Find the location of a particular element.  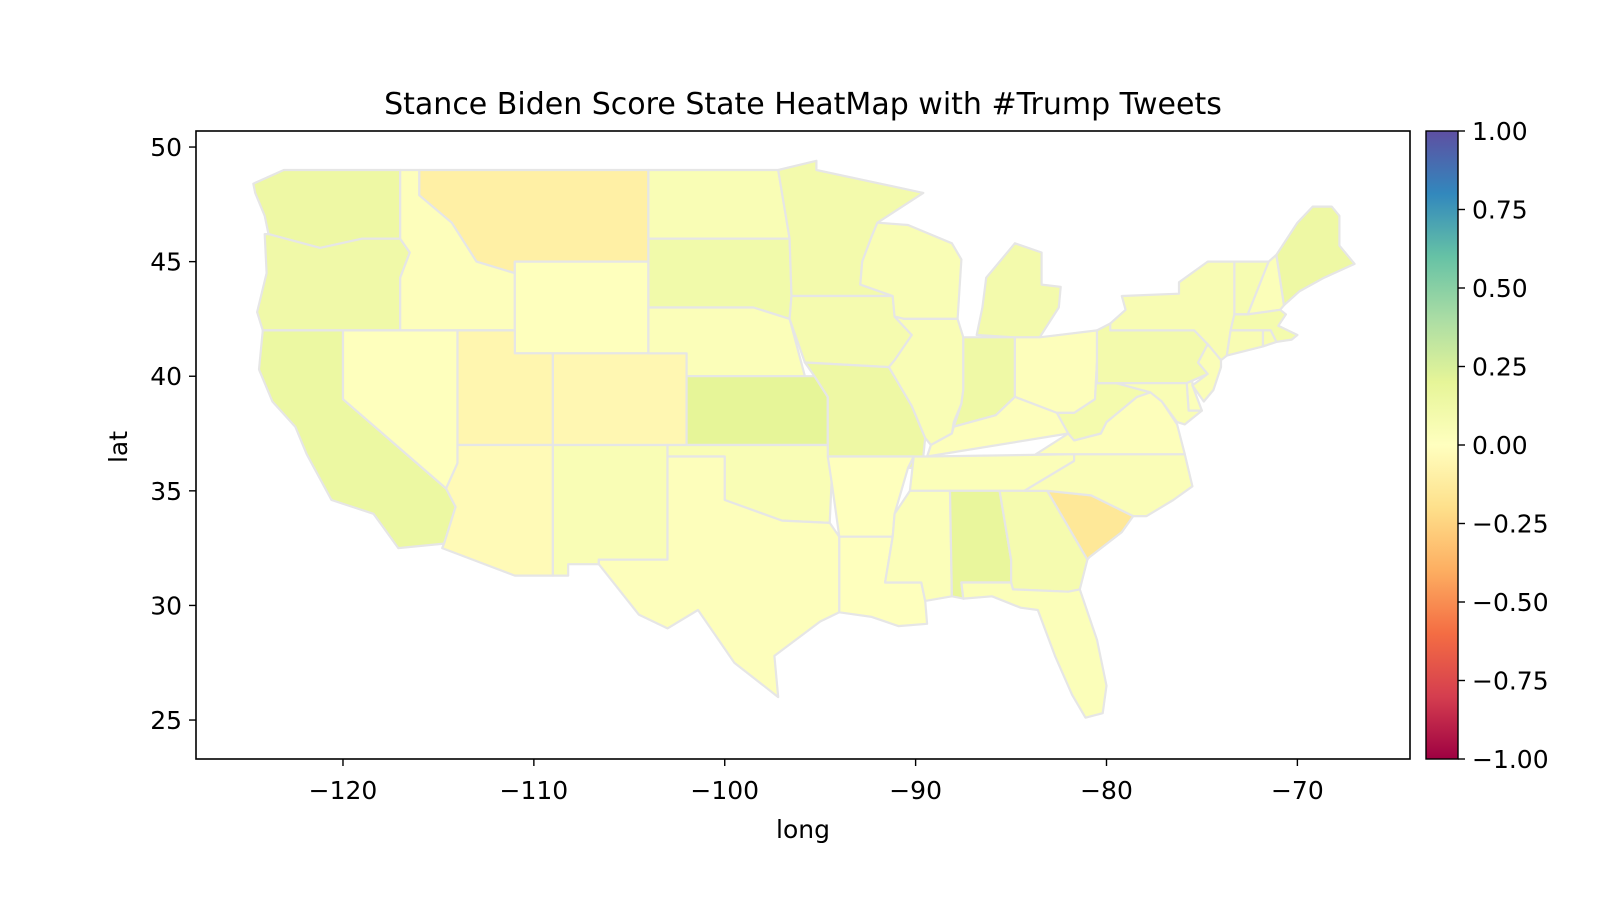

colorbar-tick-label: −0.75 is located at coordinates (1510, 681).